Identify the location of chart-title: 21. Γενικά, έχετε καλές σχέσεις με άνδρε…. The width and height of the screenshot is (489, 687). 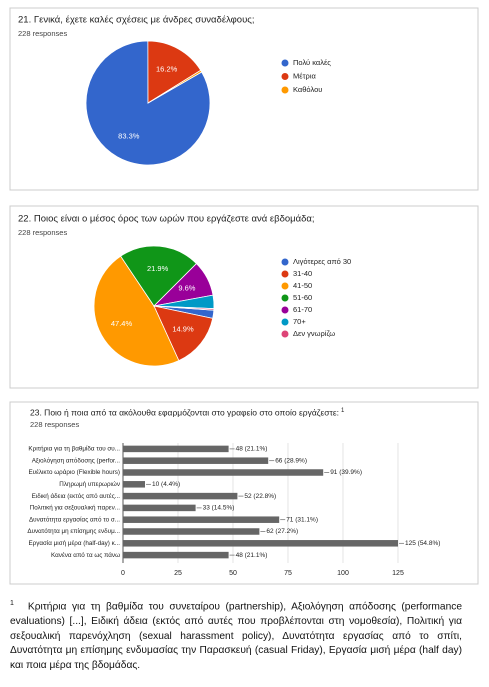
(136, 20).